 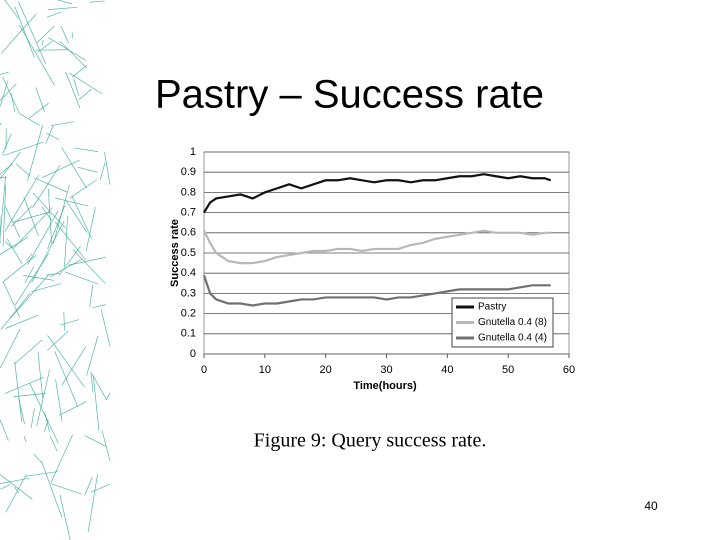 I want to click on y-tick-label: 0.8, so click(x=188, y=192).